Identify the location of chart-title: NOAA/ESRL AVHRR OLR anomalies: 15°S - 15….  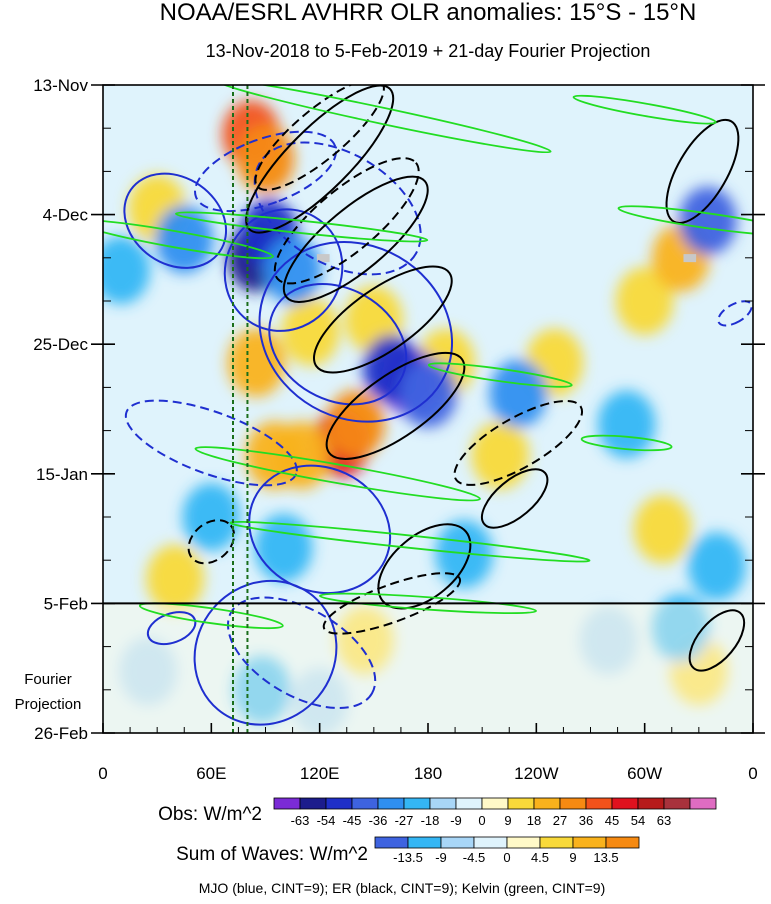
(428, 13).